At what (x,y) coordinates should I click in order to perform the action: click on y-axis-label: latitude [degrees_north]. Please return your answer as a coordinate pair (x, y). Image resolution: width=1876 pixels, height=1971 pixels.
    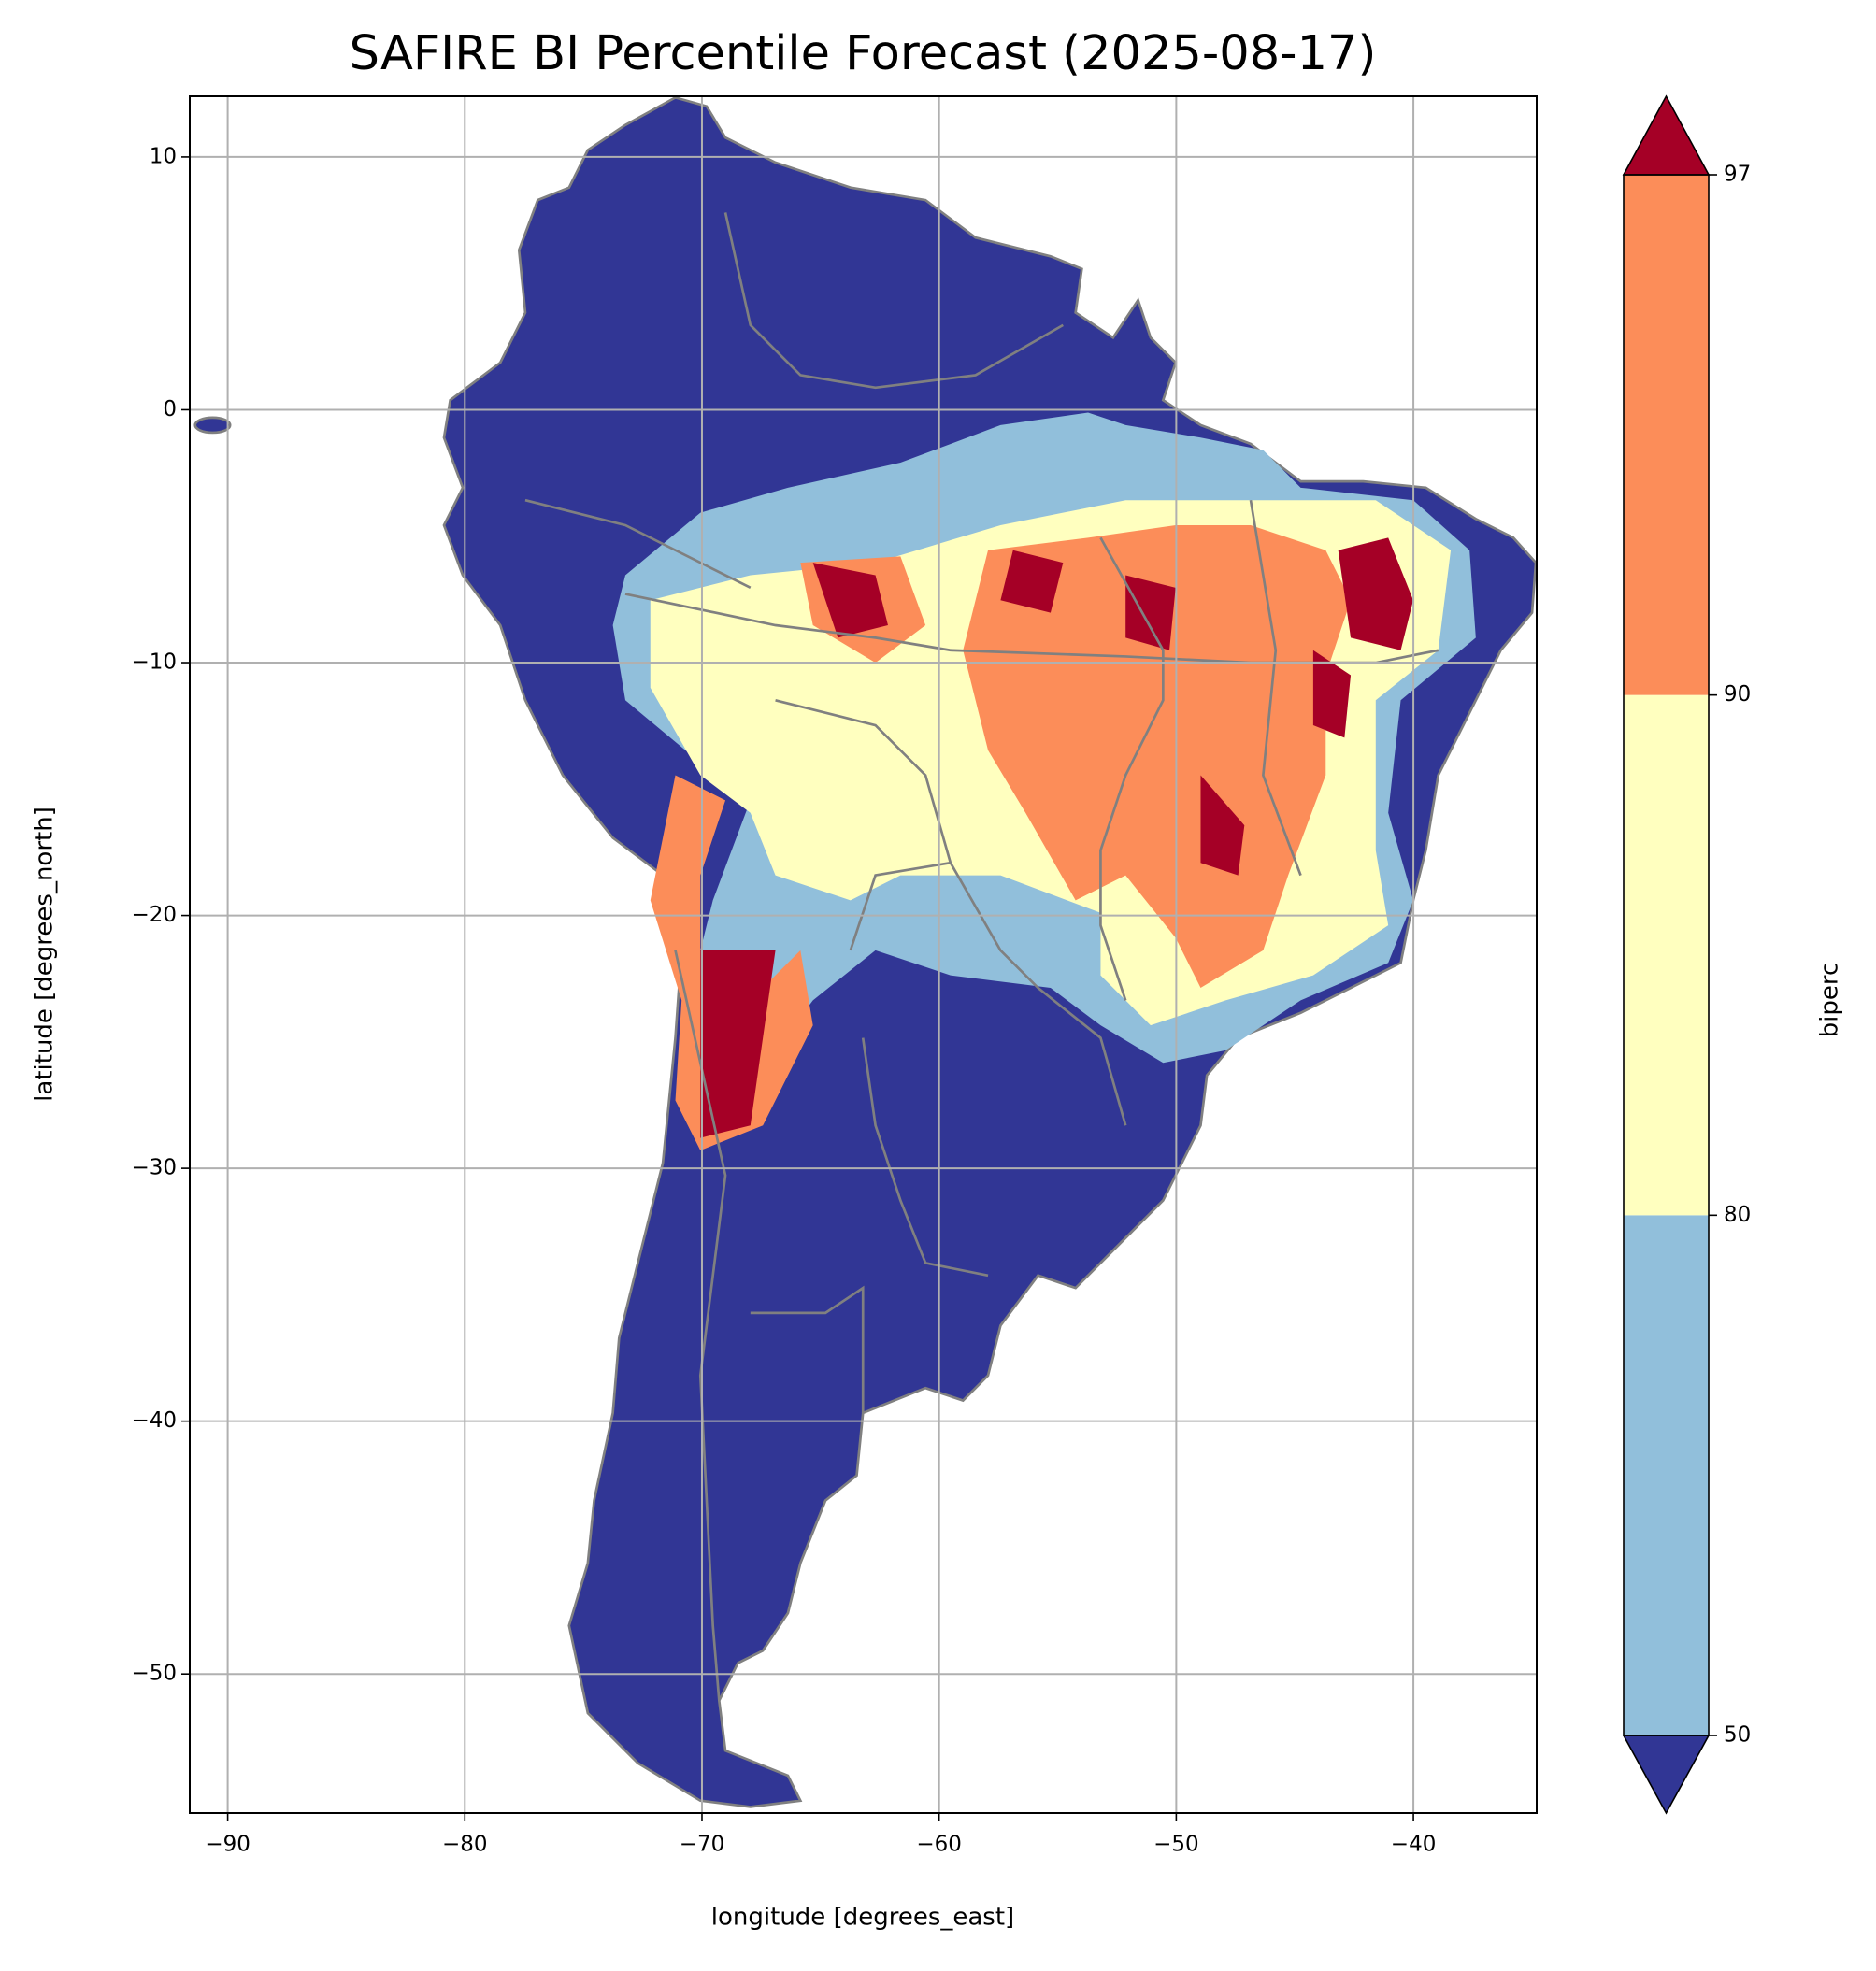
    Looking at the image, I should click on (45, 954).